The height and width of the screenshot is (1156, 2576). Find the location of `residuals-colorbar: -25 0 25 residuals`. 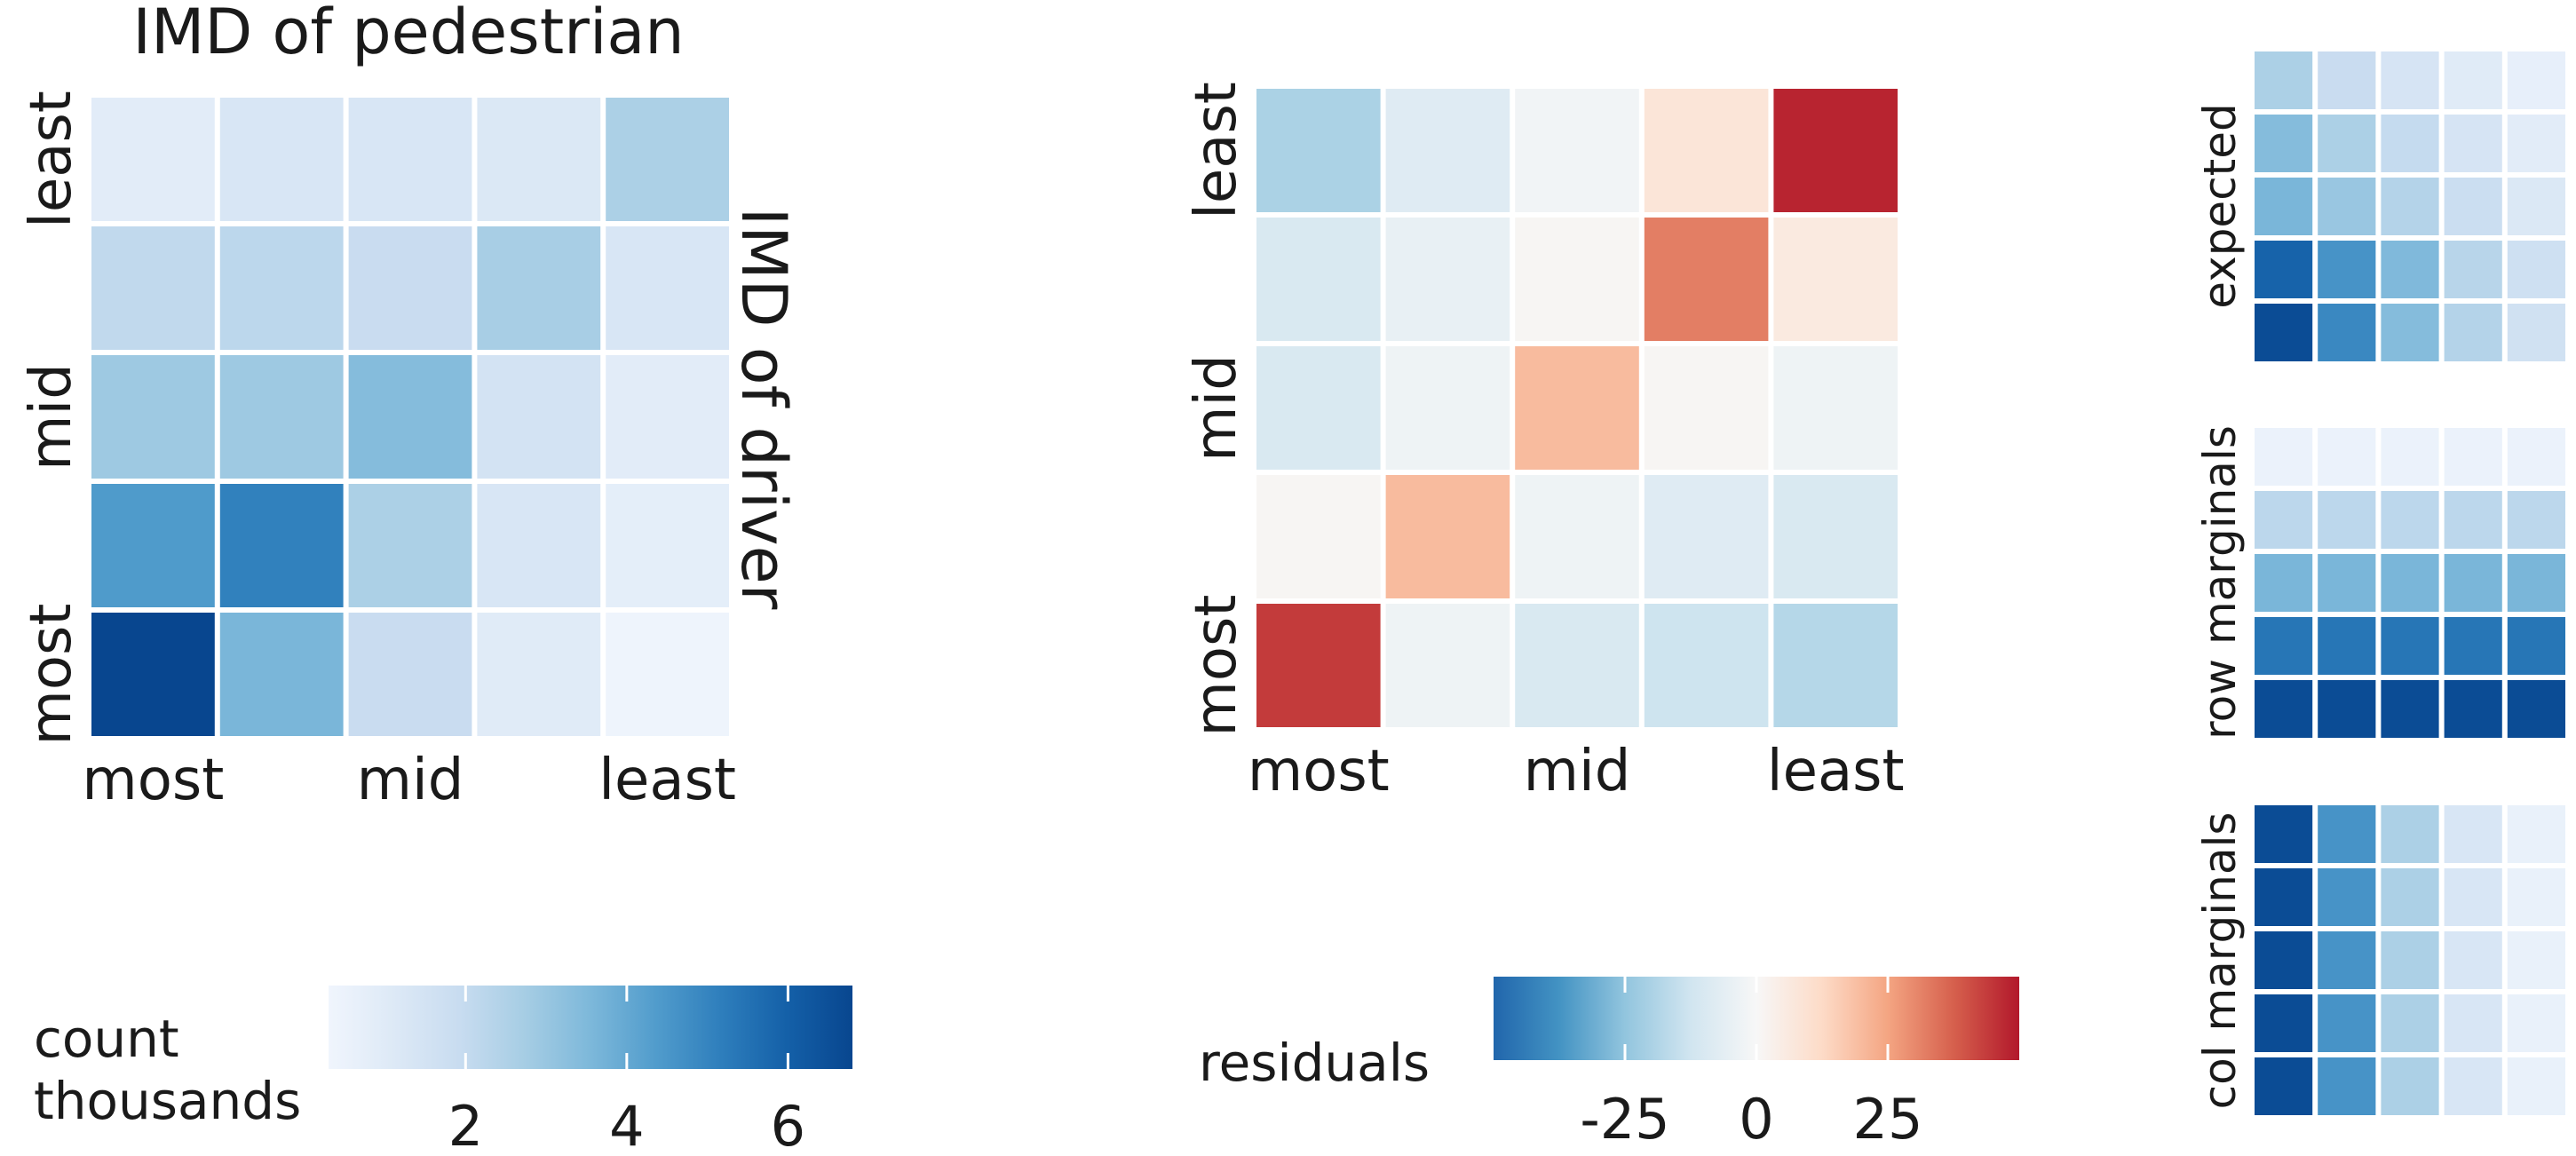

residuals-colorbar: -25 0 25 residuals is located at coordinates (1609, 1064).